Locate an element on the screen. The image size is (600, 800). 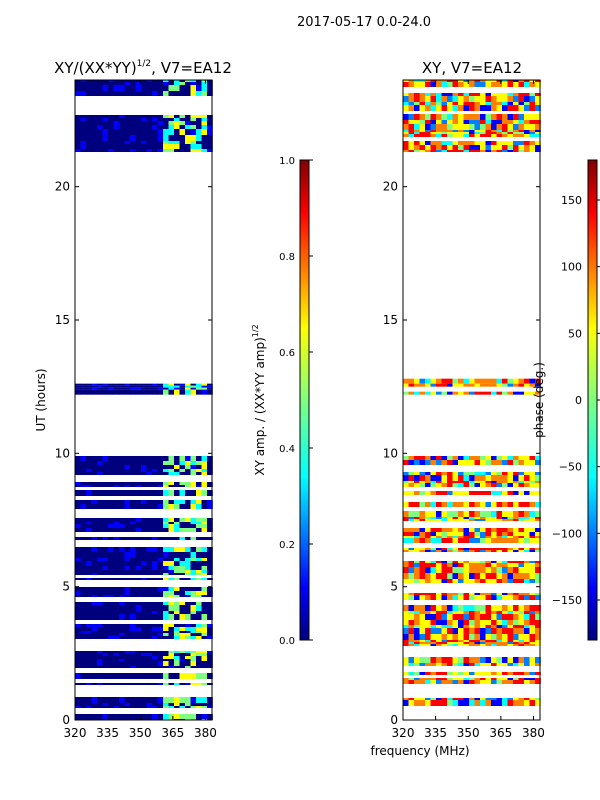
y-tick-label: 15 is located at coordinates (62, 320).